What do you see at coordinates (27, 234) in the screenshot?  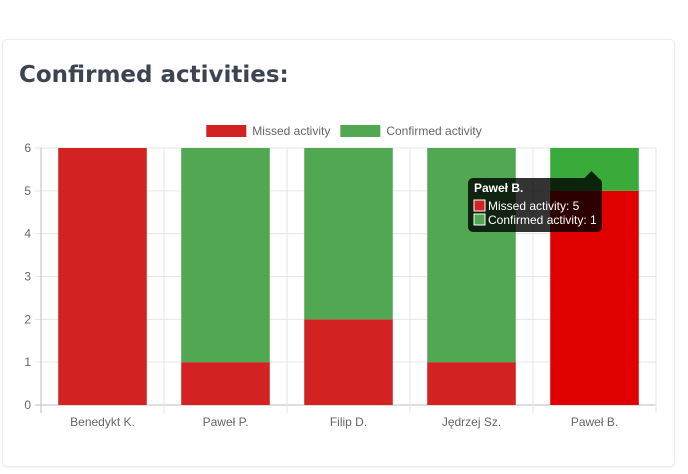 I see `y-tick-label: 4` at bounding box center [27, 234].